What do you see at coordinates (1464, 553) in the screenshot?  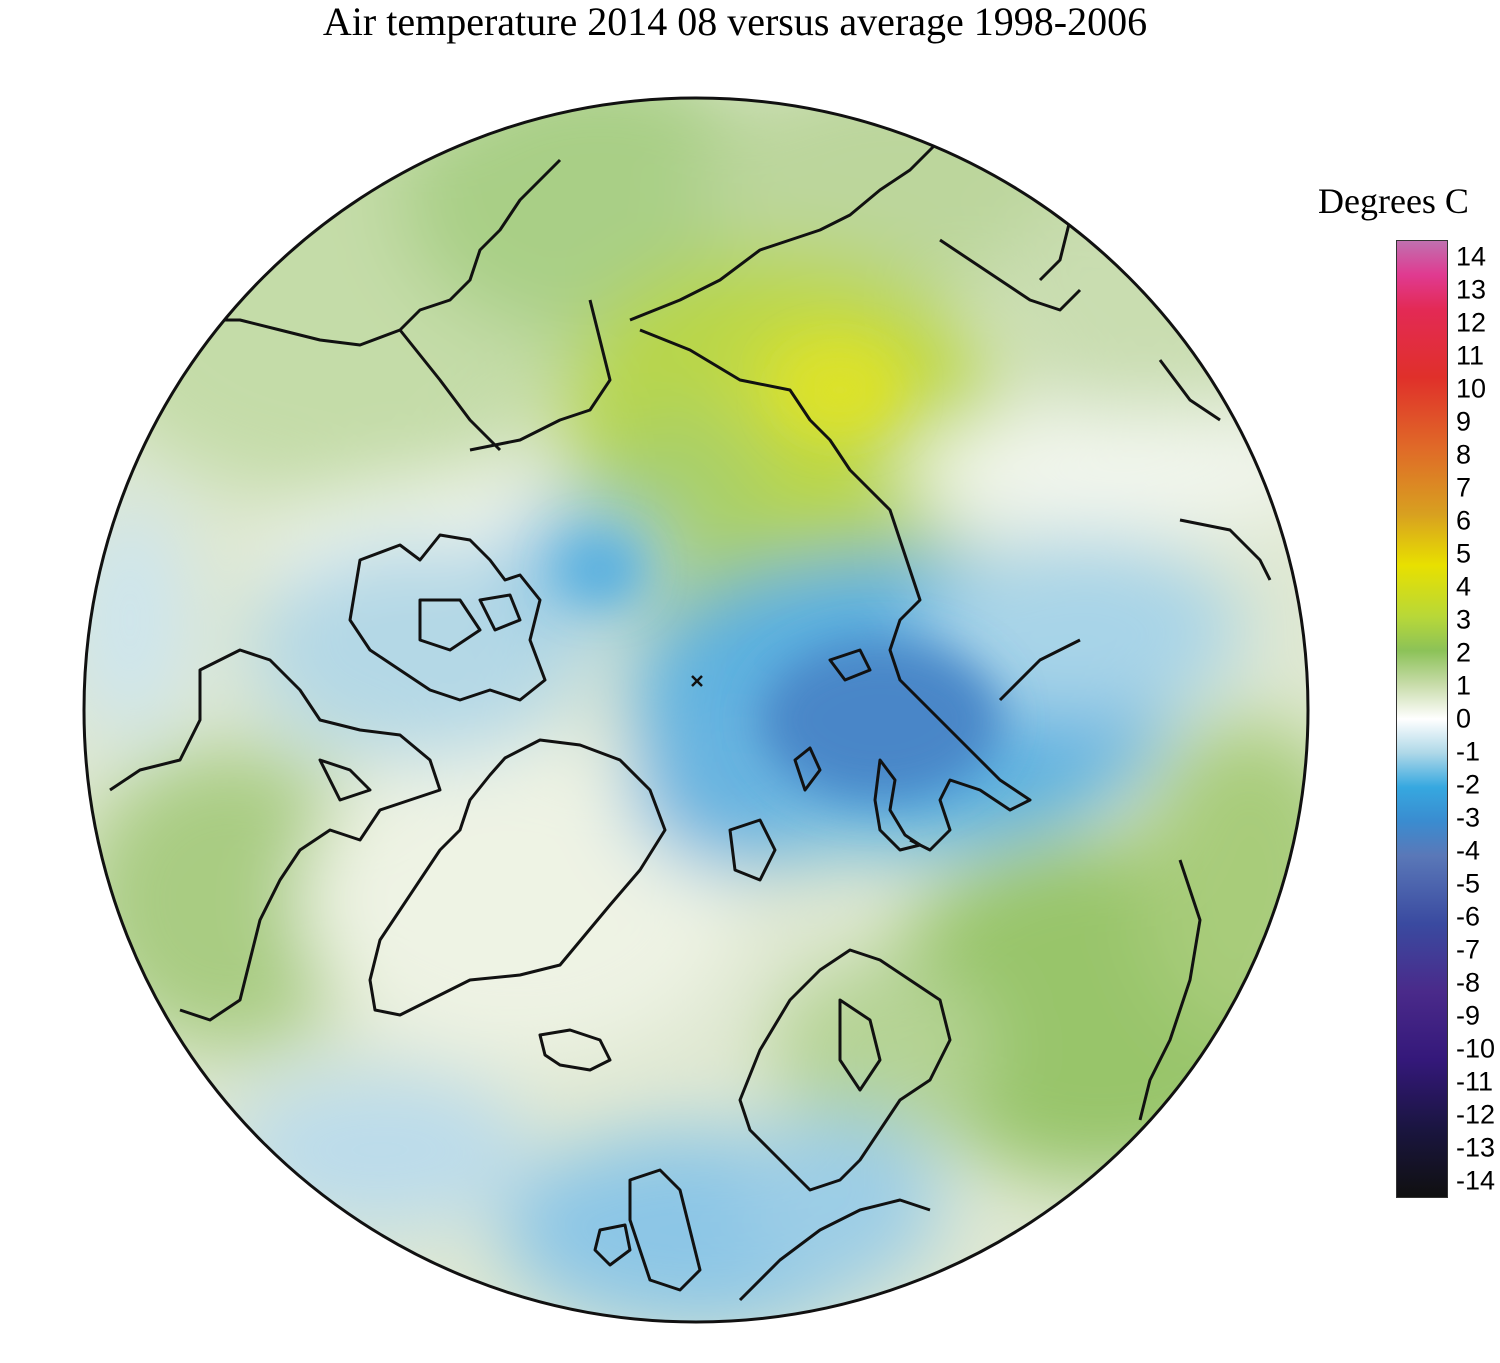 I see `colorbar-tick-label: 5` at bounding box center [1464, 553].